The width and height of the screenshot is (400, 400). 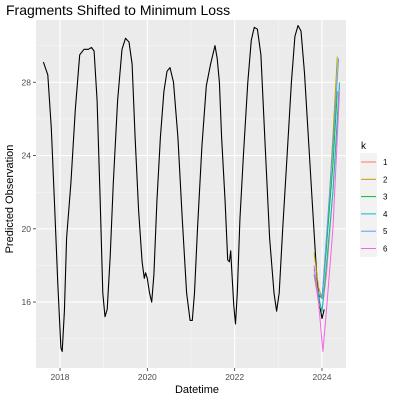 I want to click on legend-label-k1: 1, so click(x=385, y=162).